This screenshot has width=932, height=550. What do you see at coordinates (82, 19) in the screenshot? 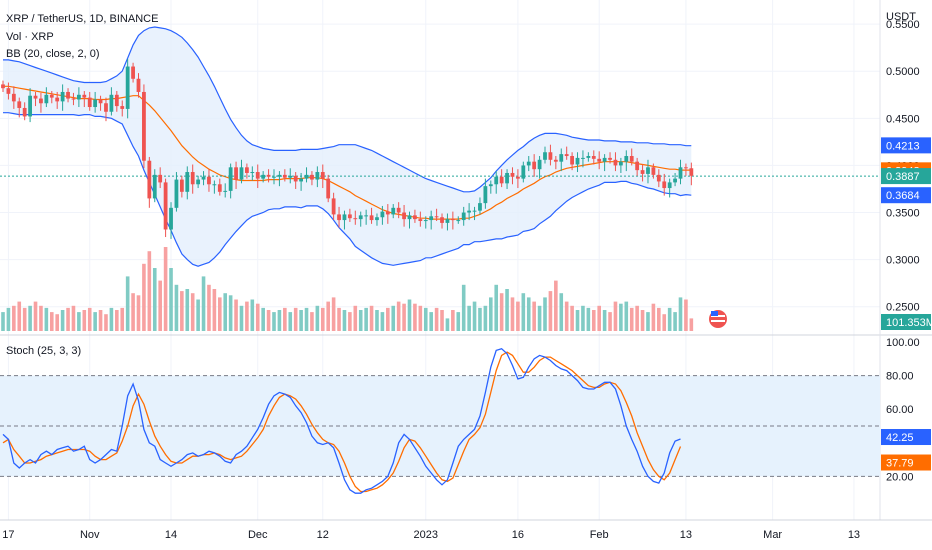
I see `symbol-title: XRP / TetherUS, 1D, BINANCE` at bounding box center [82, 19].